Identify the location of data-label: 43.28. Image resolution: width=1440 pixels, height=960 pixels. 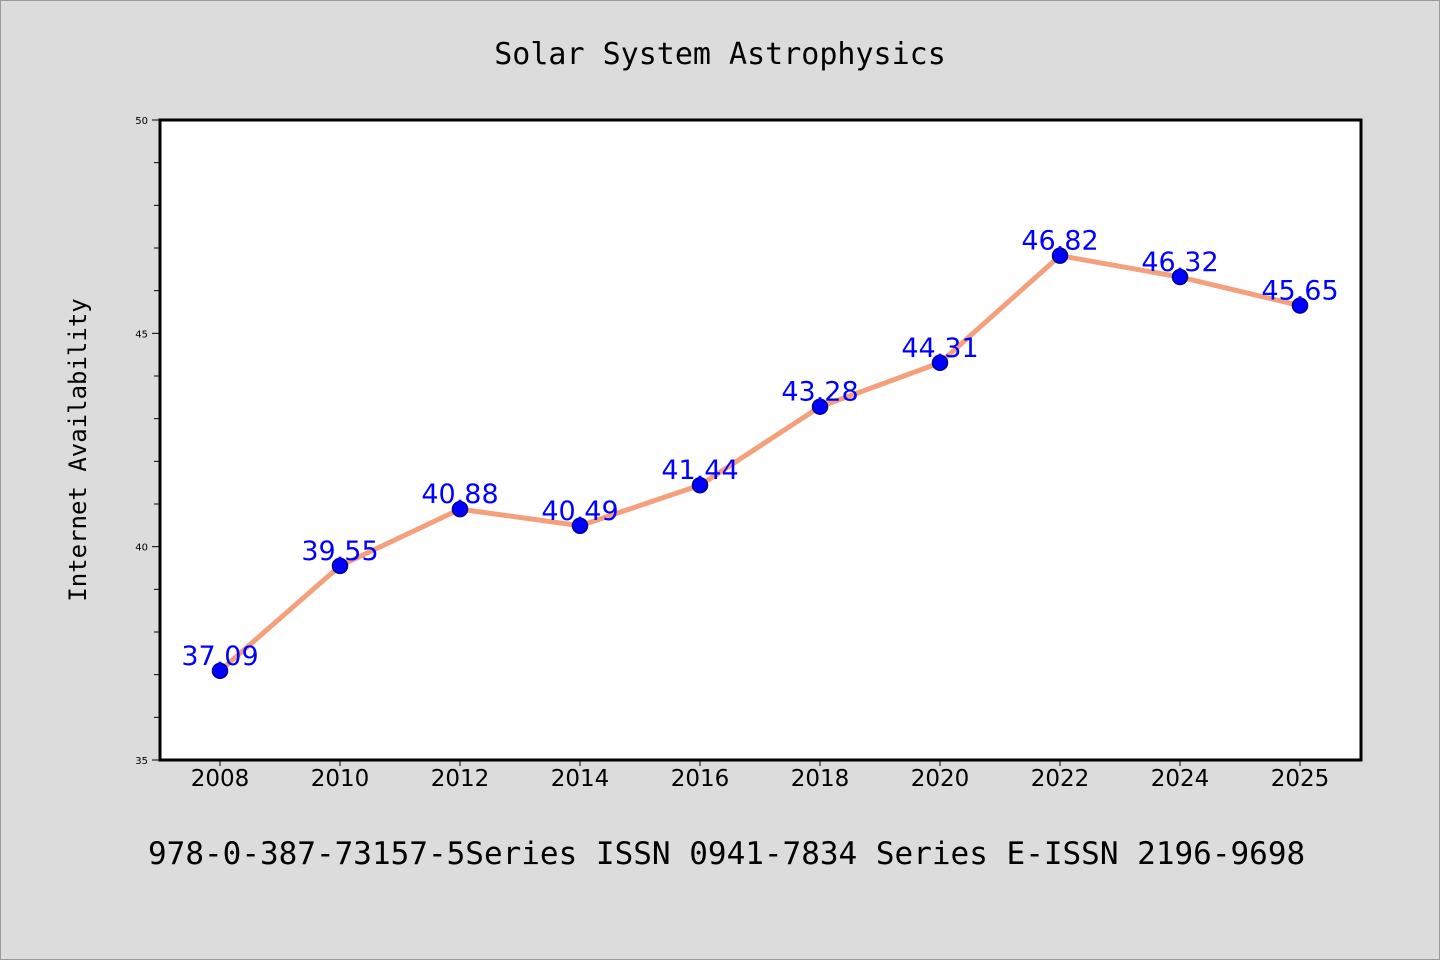
(819, 392).